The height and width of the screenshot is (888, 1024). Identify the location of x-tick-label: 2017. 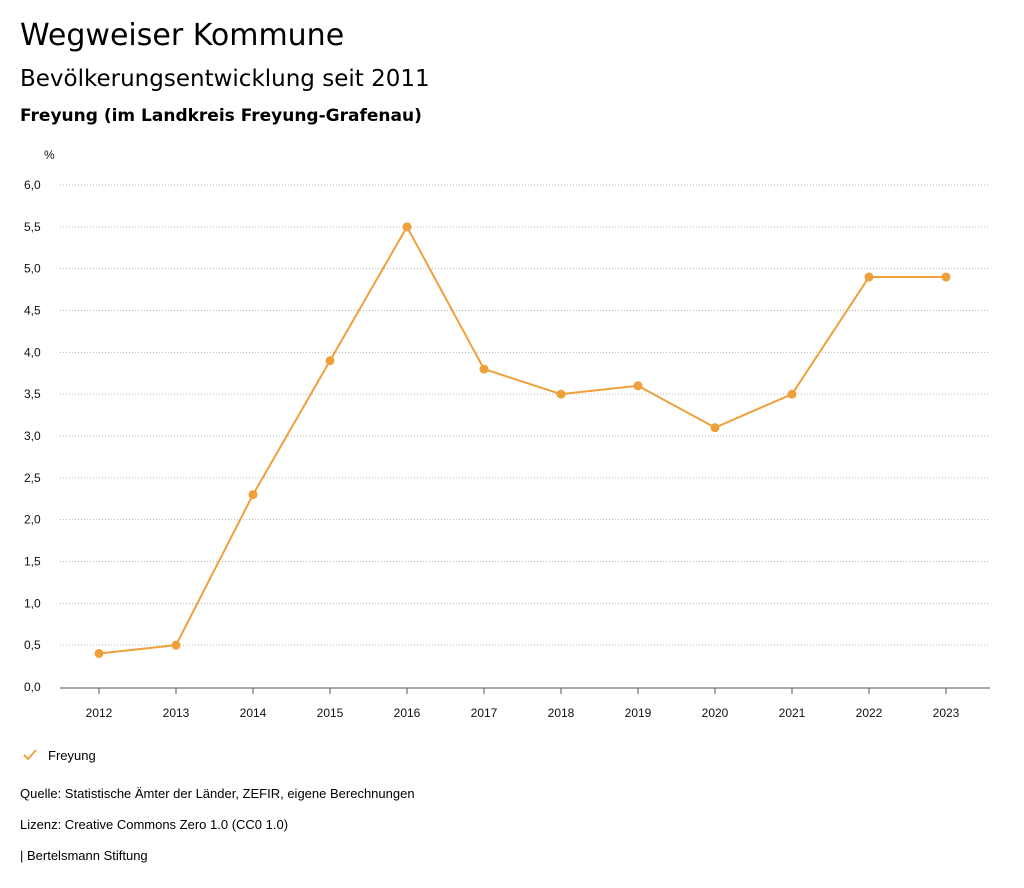
(484, 713).